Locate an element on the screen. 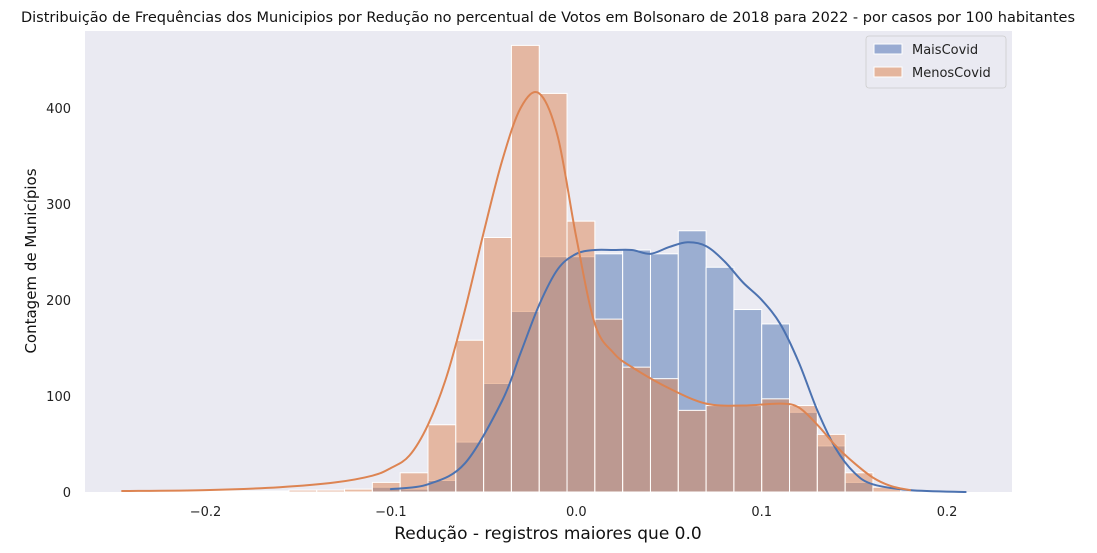  x-ticks: −0.2 −0.1 0.0 0.1 0.2 is located at coordinates (574, 512).